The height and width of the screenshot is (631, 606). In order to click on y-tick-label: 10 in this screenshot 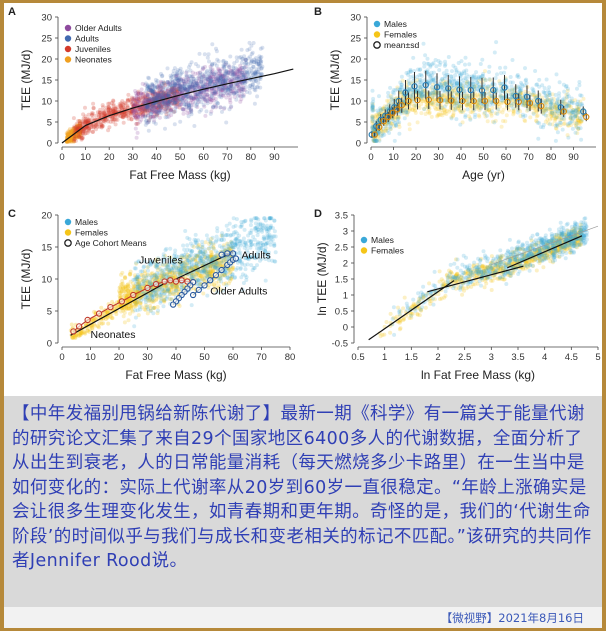, I will do `click(46, 280)`.